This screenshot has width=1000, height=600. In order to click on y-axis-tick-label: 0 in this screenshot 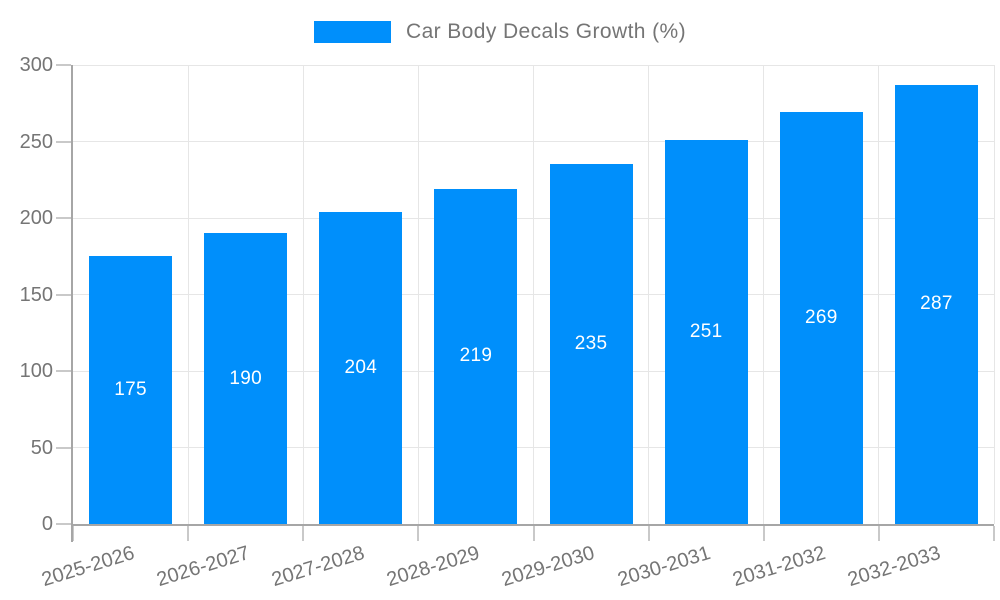, I will do `click(47, 524)`.